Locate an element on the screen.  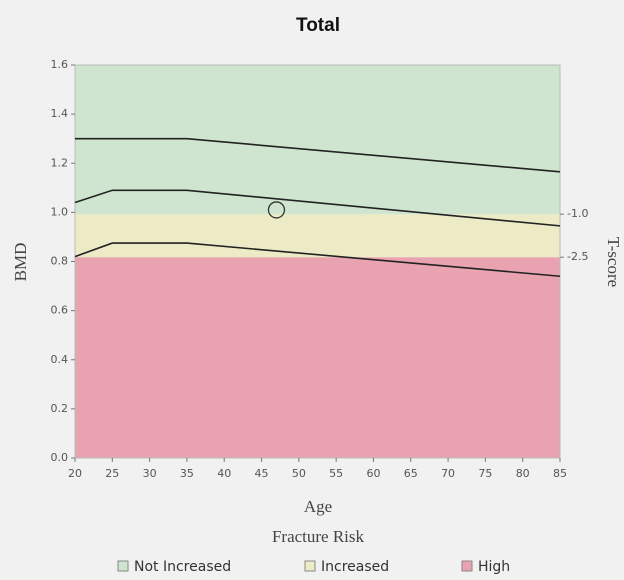
x-axis-label: Age is located at coordinates (318, 506).